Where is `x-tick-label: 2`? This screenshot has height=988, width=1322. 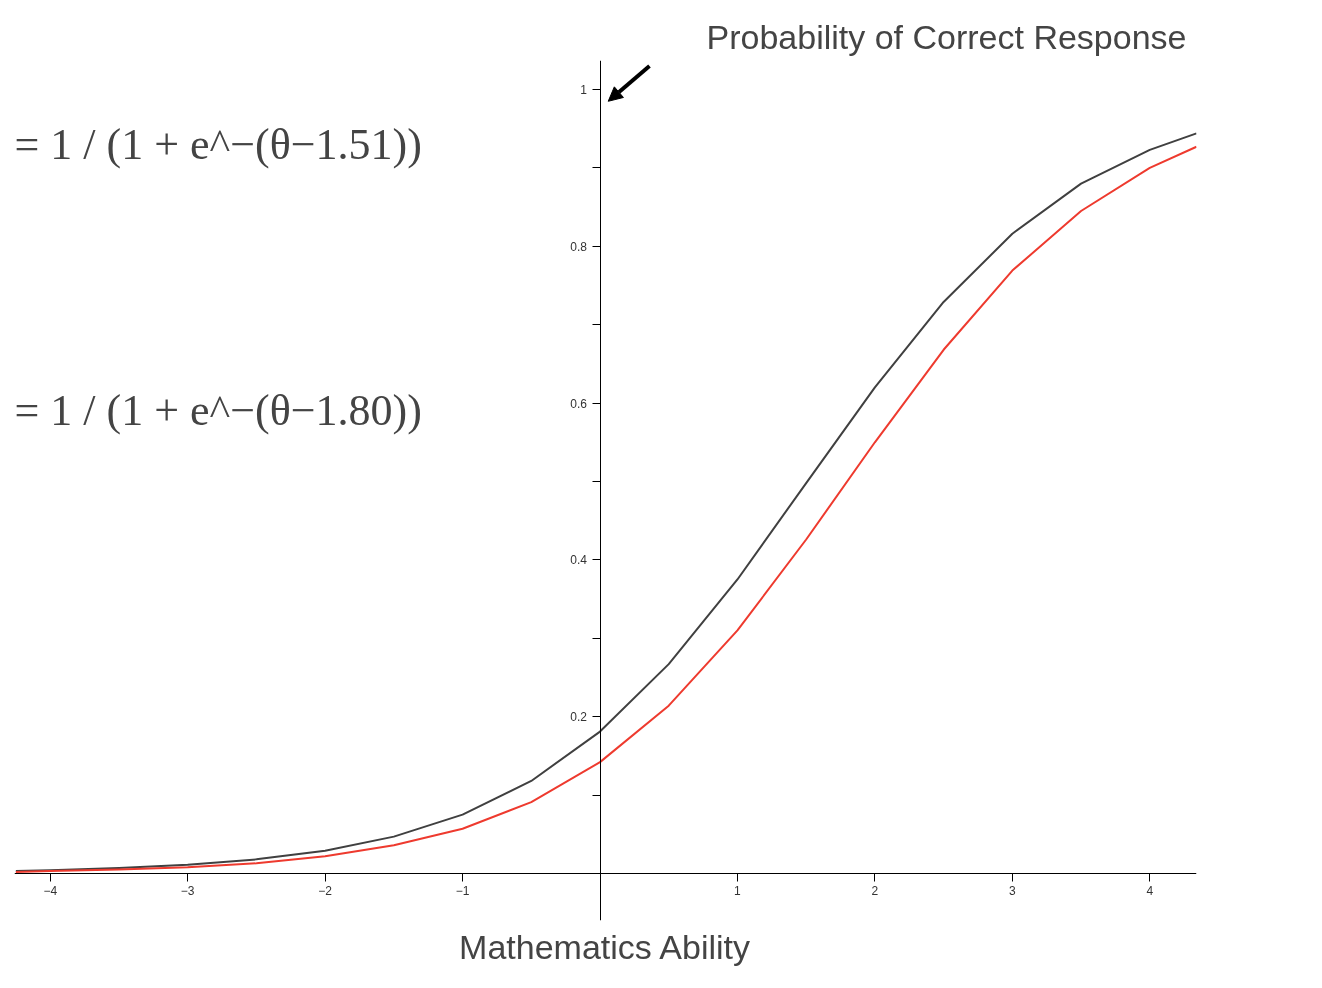
x-tick-label: 2 is located at coordinates (875, 891).